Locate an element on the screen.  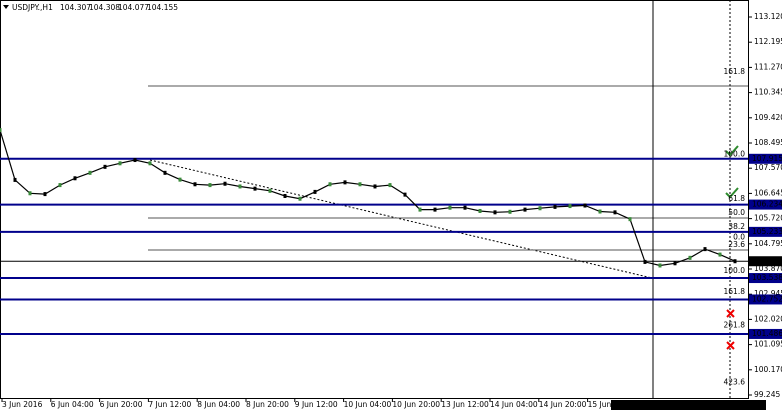
x-tick-label: 14 Jun 04:00 is located at coordinates (514, 404).